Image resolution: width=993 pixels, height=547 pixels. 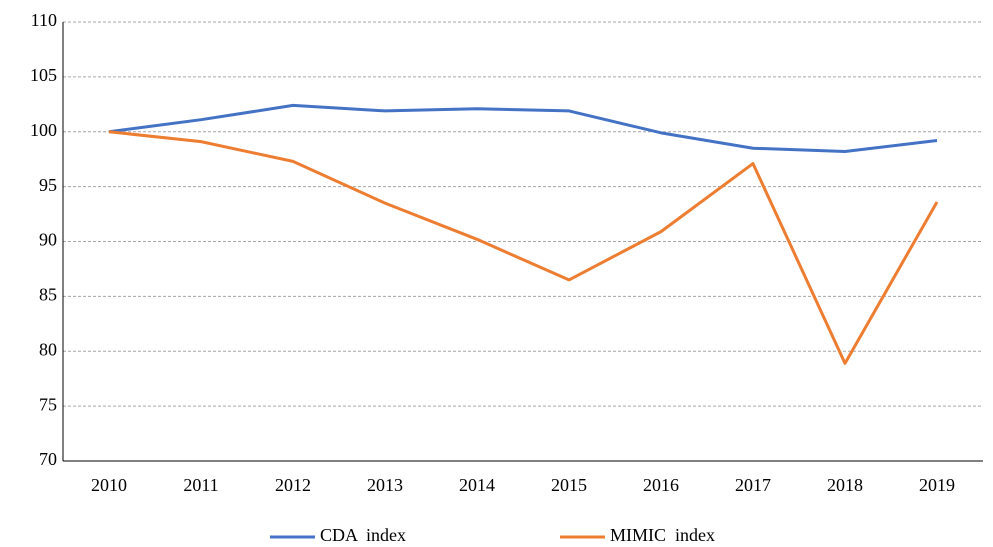 I want to click on y-tick-label: 100, so click(x=43, y=130).